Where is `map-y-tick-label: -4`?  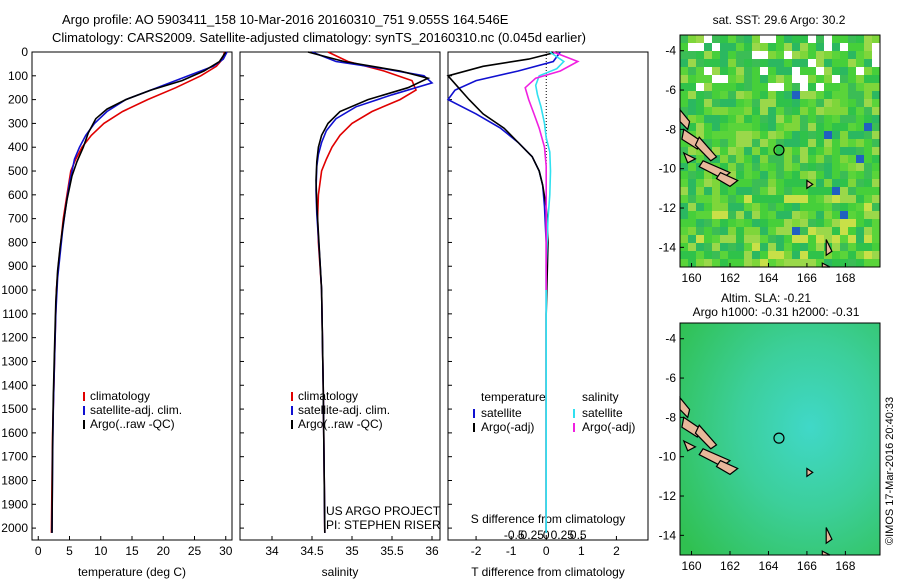 map-y-tick-label: -4 is located at coordinates (670, 51).